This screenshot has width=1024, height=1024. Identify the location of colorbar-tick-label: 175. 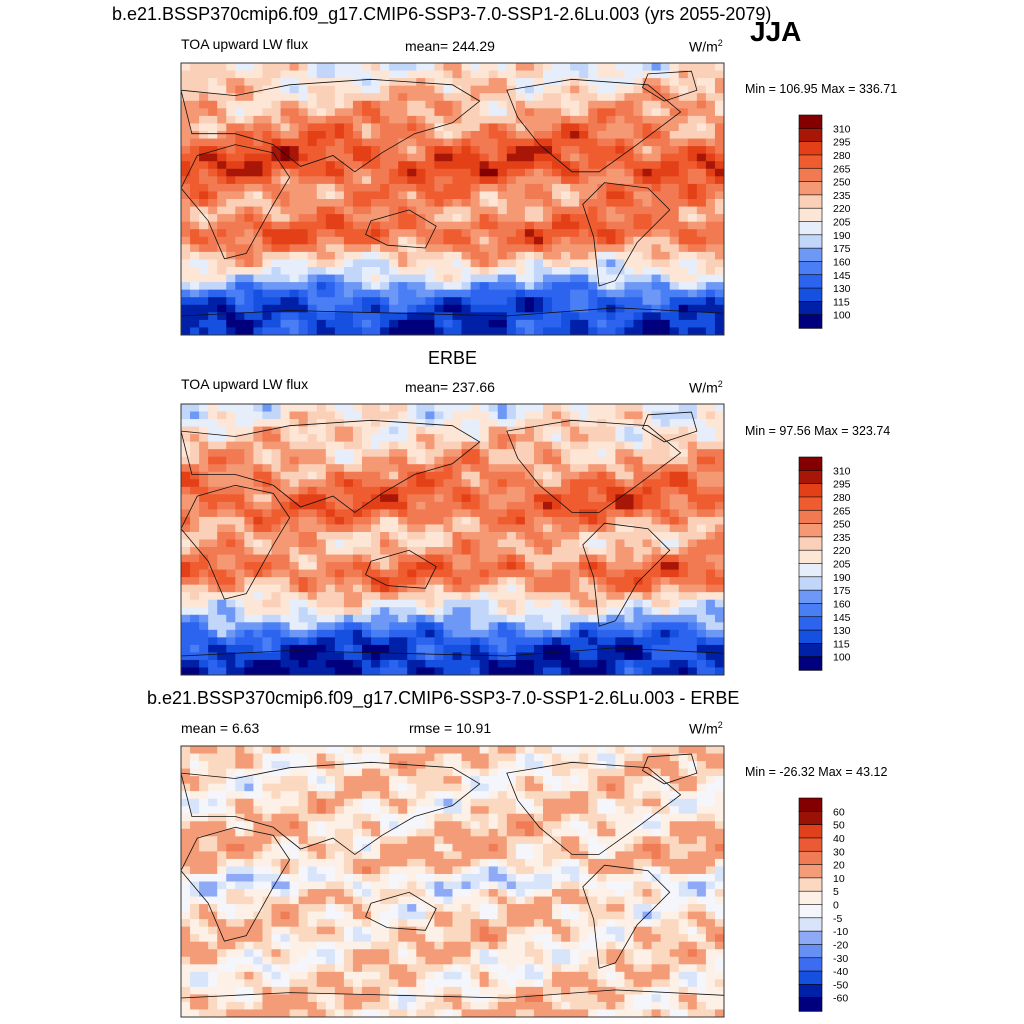
(842, 249).